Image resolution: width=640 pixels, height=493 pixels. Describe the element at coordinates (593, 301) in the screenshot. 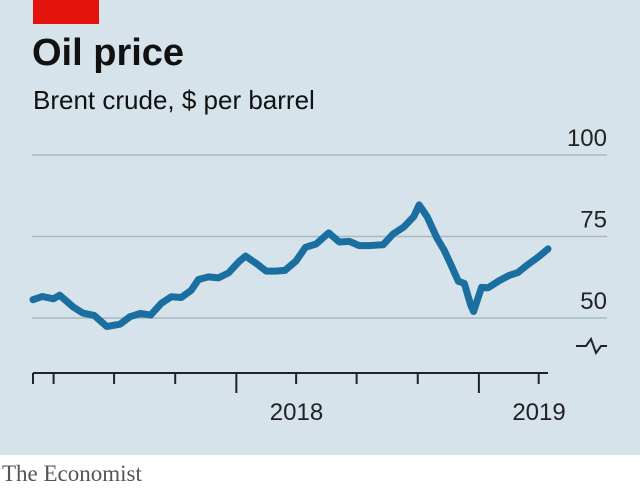

I see `y-tick-label: 50` at that location.